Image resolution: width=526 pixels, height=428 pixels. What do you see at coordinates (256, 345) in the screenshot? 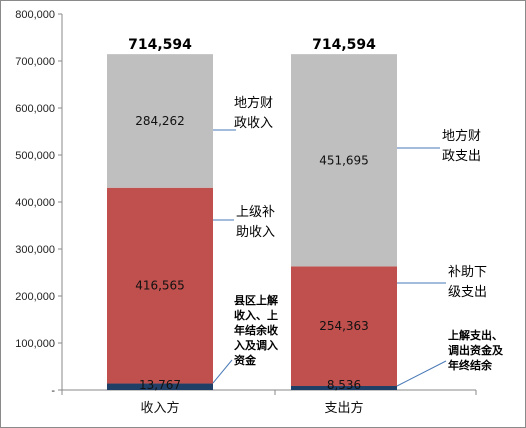
I see `segment-annotation-text: 入及调入` at bounding box center [256, 345].